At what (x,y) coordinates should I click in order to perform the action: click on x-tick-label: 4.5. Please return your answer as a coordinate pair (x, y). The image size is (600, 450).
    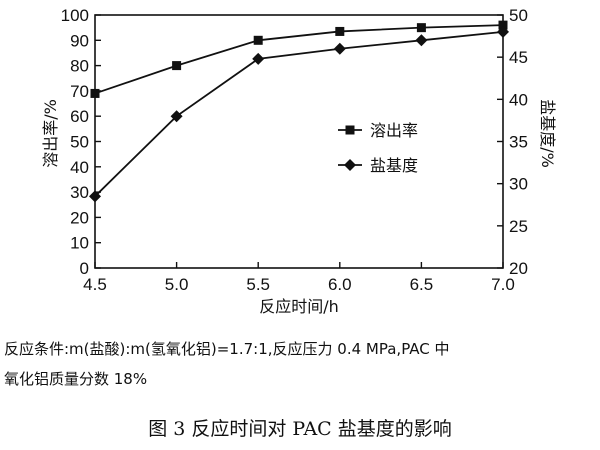
    Looking at the image, I should click on (95, 284).